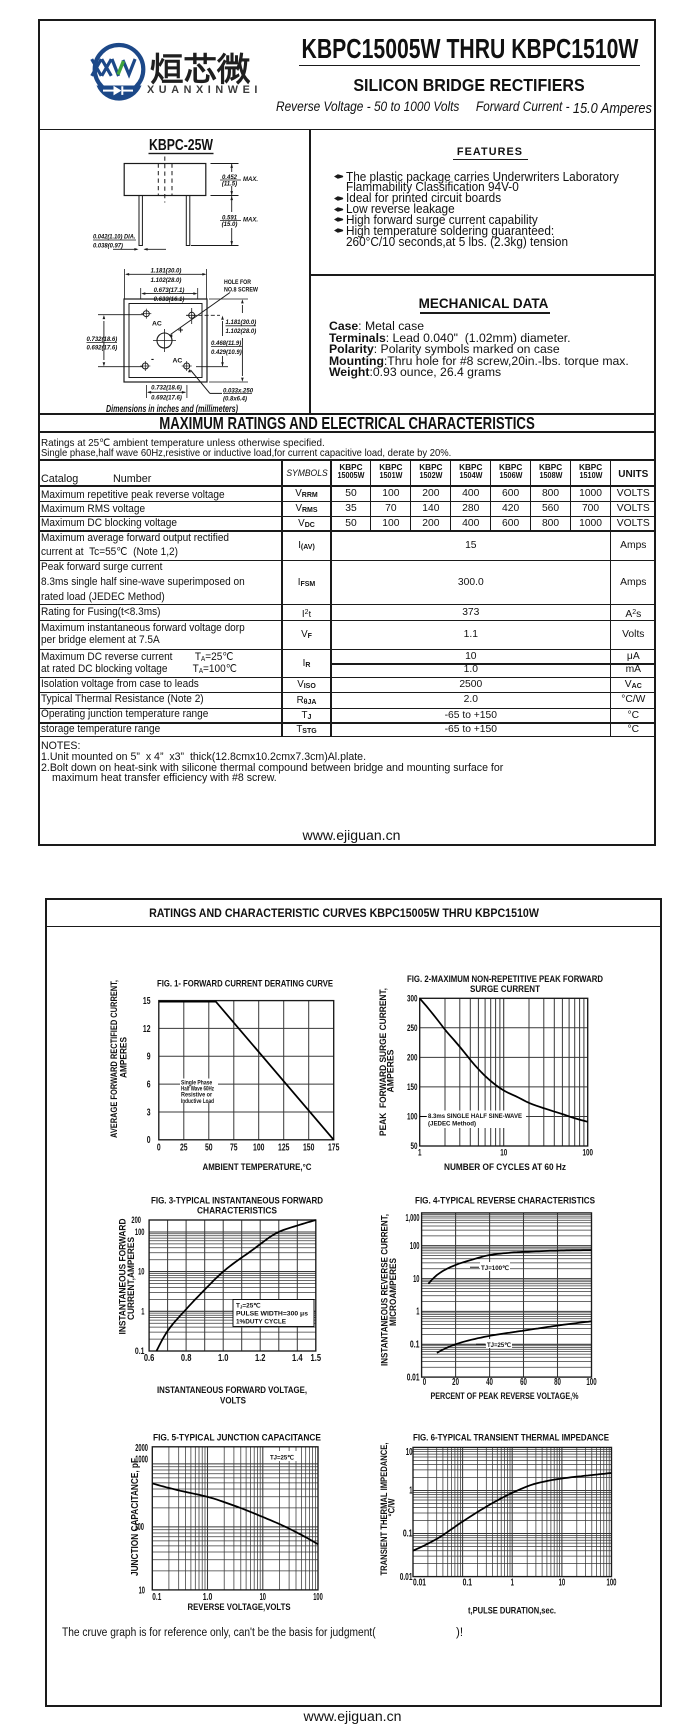 This screenshot has height=1736, width=694. What do you see at coordinates (235, 399) in the screenshot?
I see `svg-text: (0.8x6.4)` at bounding box center [235, 399].